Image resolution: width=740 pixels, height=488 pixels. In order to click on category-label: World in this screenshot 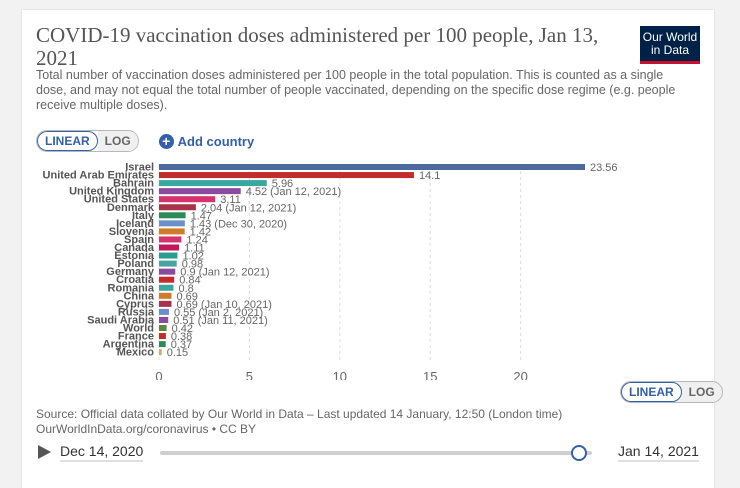, I will do `click(138, 329)`.